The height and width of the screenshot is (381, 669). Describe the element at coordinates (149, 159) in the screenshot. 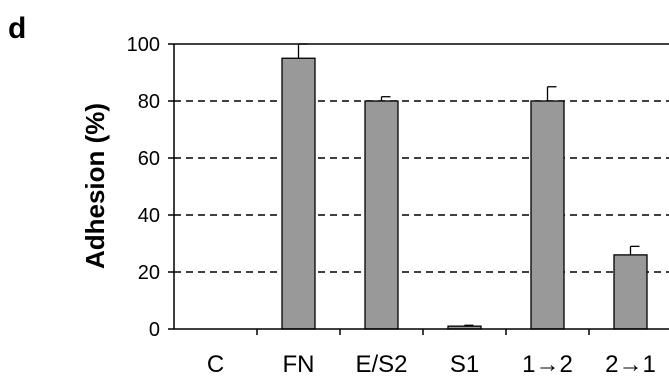

I see `y-tick-label-3: 60` at that location.